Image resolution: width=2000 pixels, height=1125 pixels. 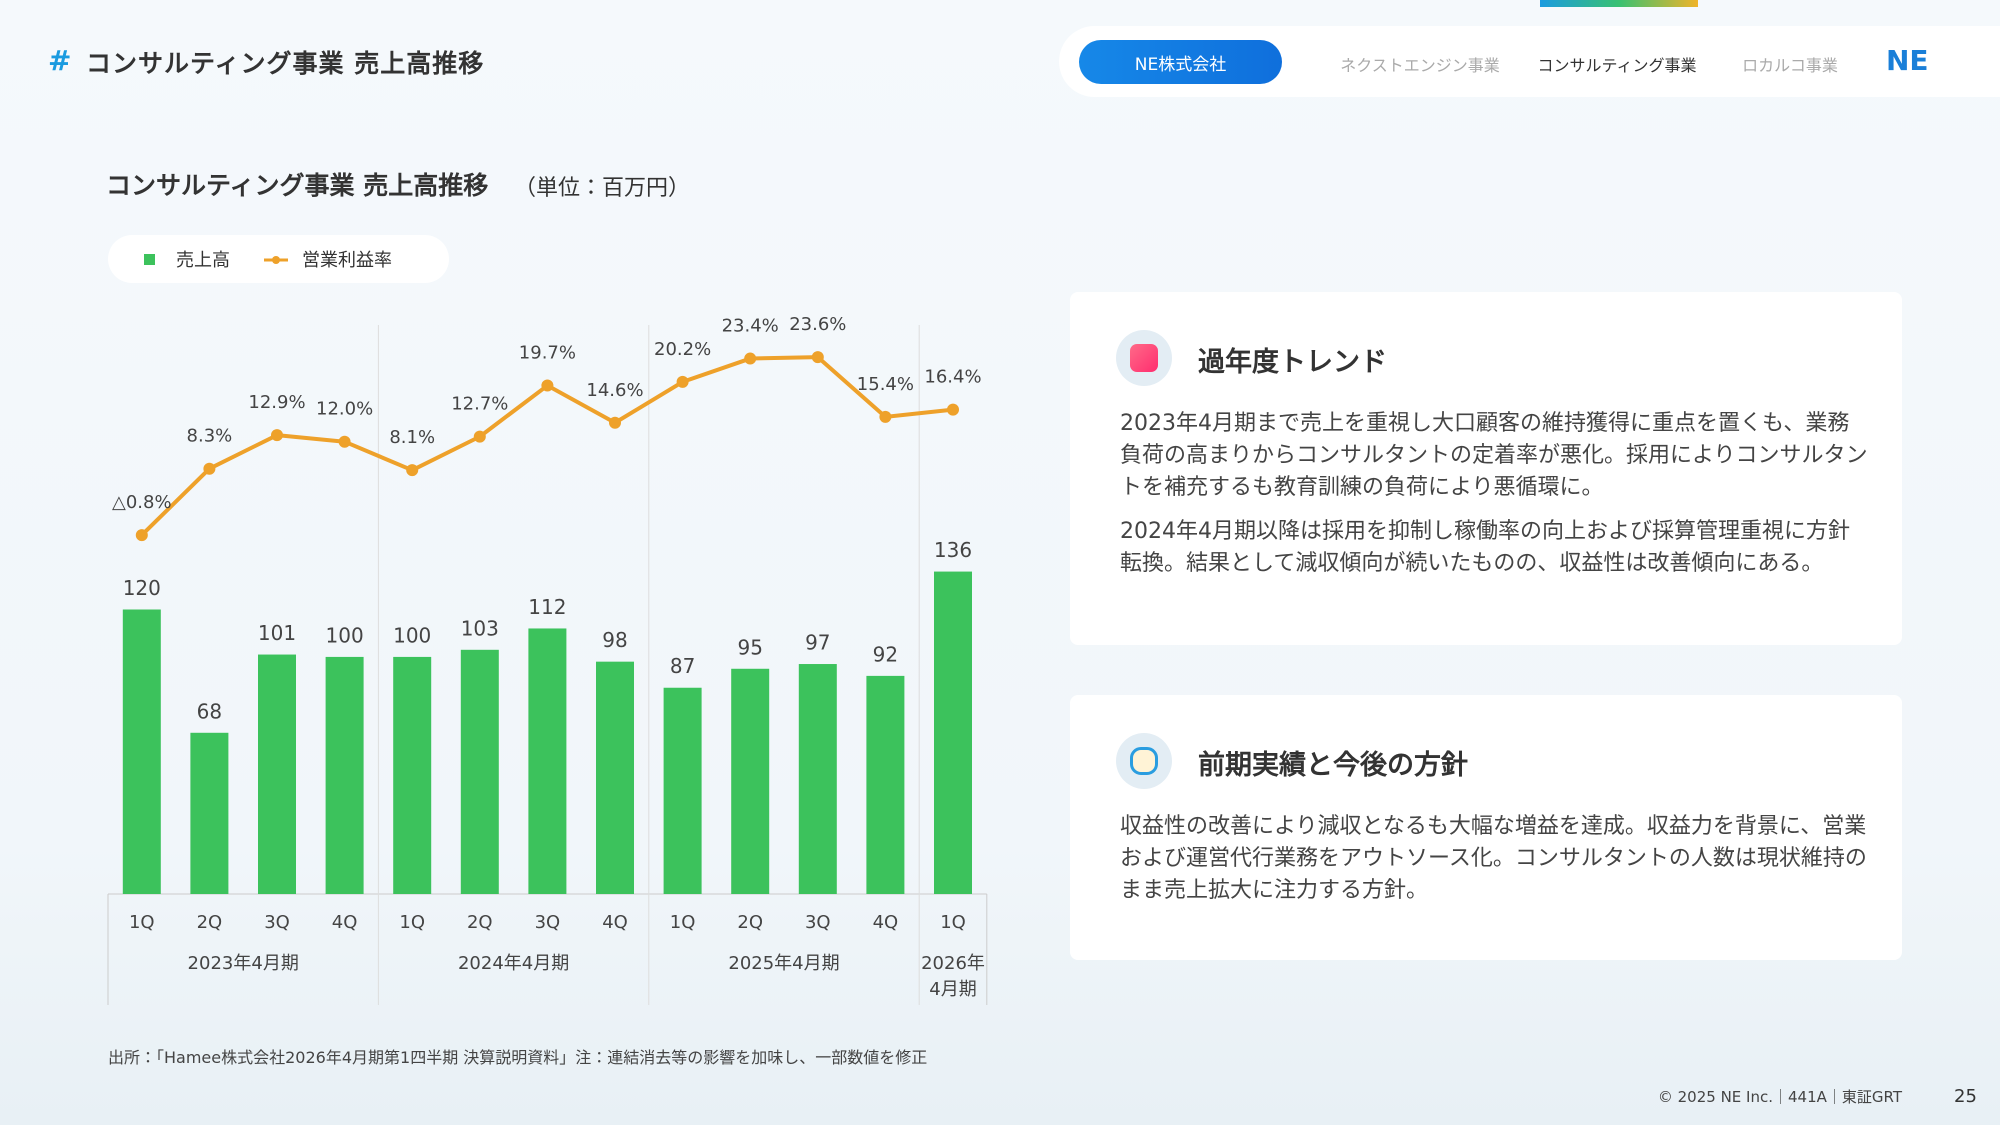 I want to click on data-label: 15.4%, so click(x=885, y=384).